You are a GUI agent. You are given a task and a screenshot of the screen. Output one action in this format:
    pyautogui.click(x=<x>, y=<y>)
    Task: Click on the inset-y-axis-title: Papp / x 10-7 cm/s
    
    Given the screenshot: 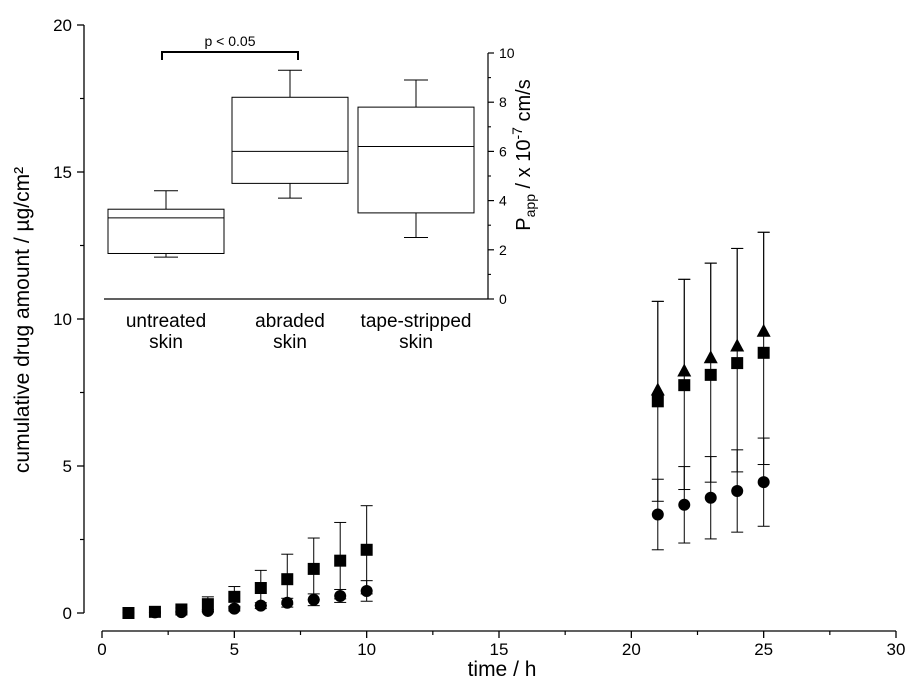 What is the action you would take?
    pyautogui.click(x=523, y=154)
    